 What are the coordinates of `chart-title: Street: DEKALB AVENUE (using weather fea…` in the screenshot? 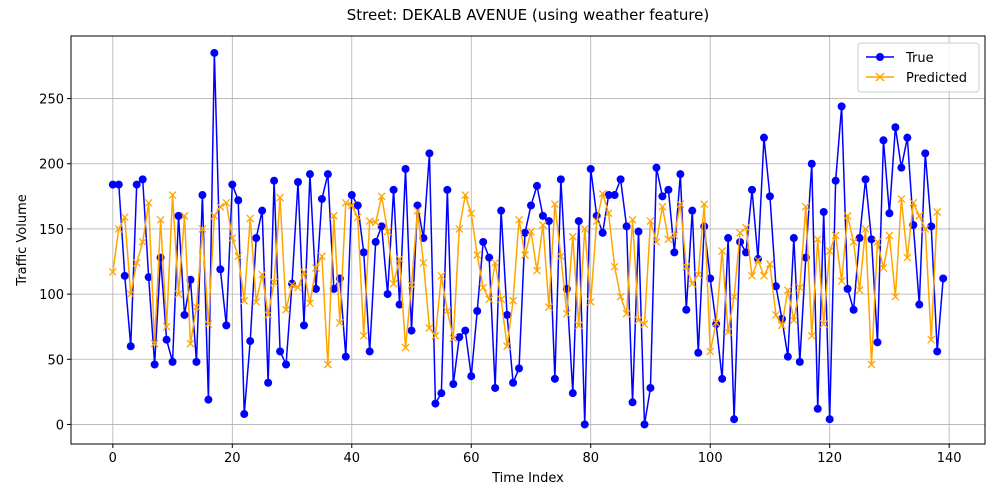 It's located at (528, 15).